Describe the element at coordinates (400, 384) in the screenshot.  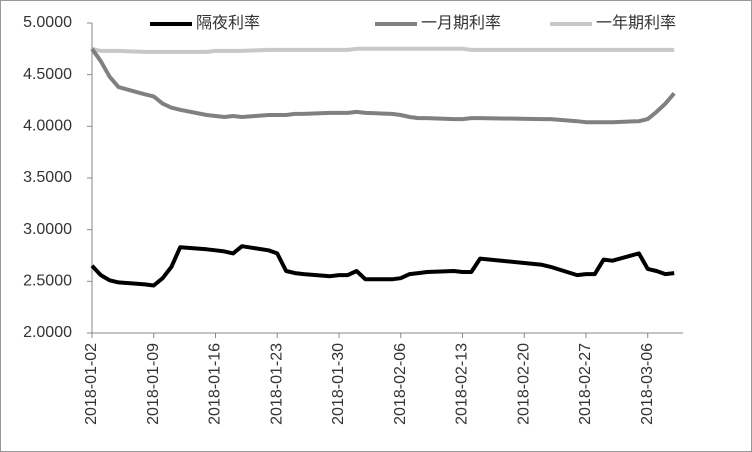
I see `x-tick-label: 2018-02-06` at that location.